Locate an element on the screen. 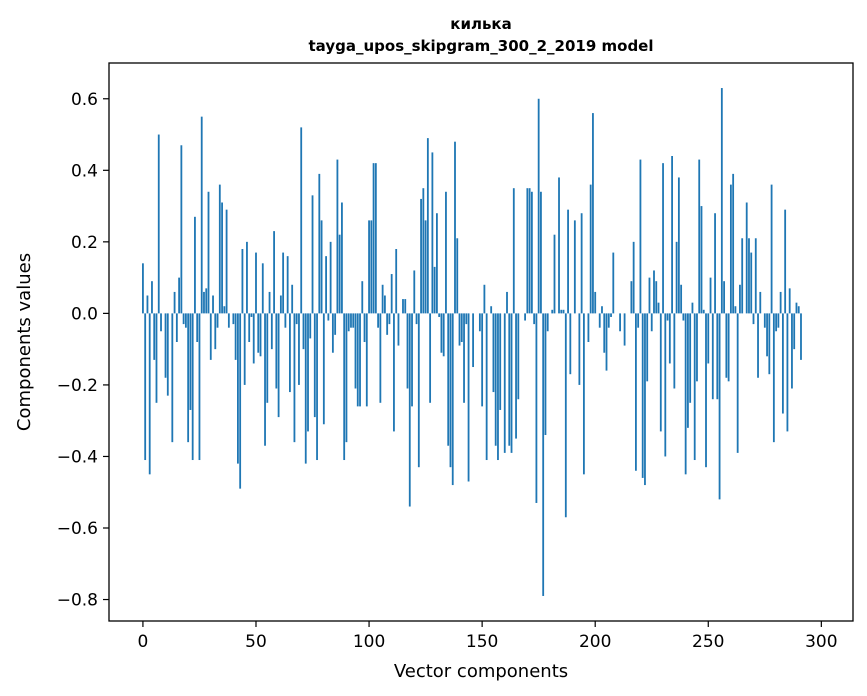 The image size is (867, 696). y-tick-label: −0.4 is located at coordinates (77, 457).